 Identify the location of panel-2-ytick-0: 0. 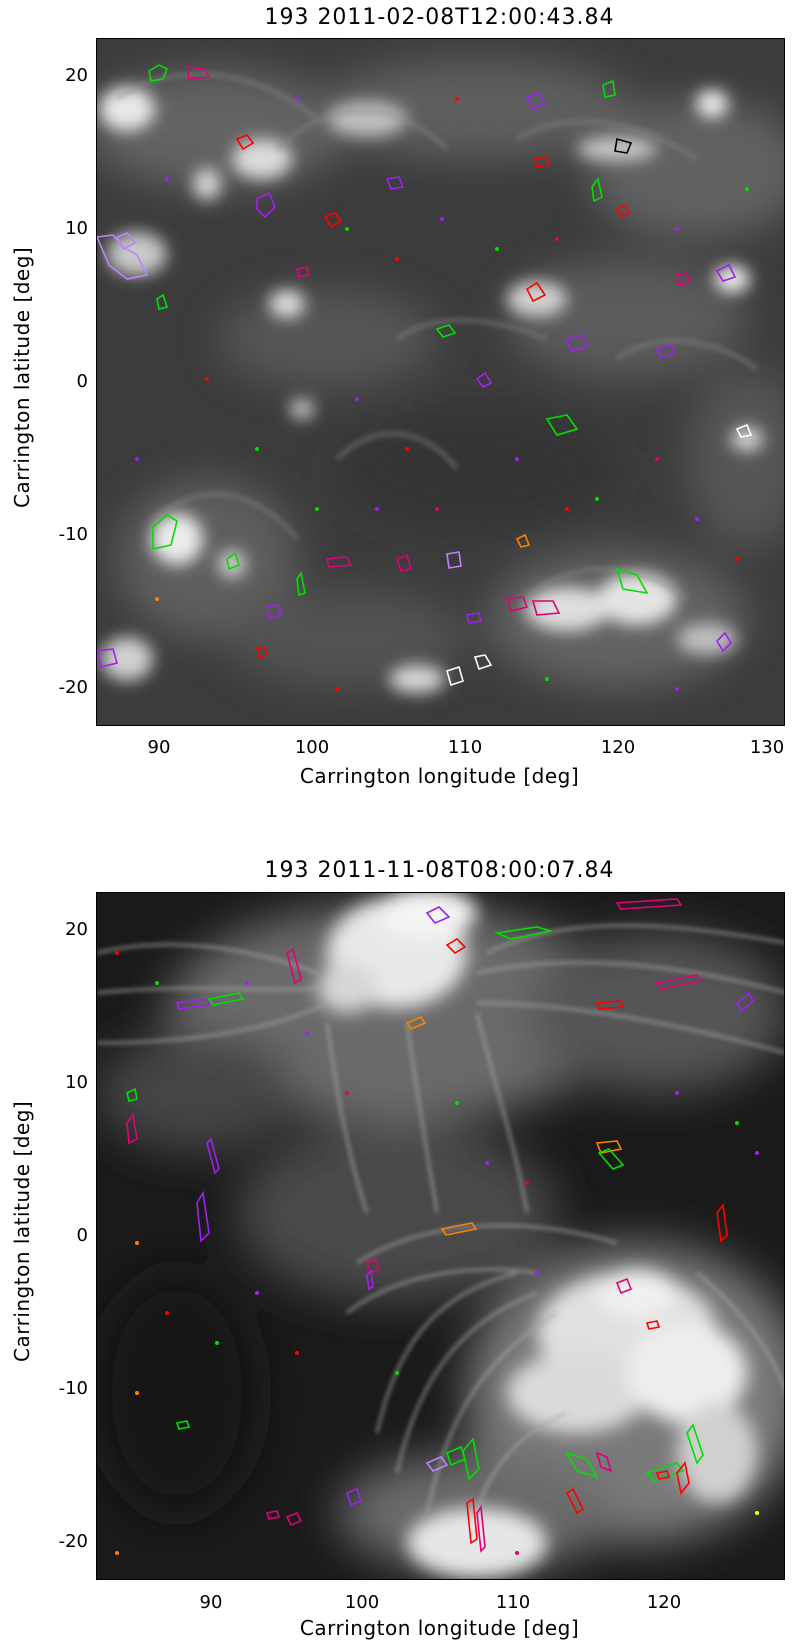
(82, 1235).